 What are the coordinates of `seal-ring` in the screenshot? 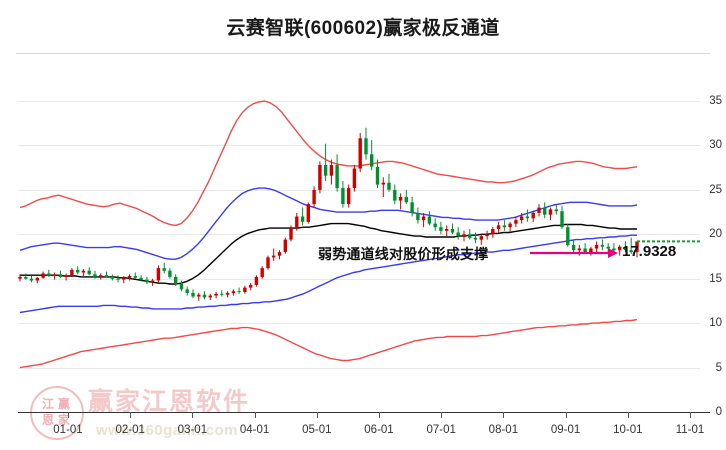 It's located at (57, 413).